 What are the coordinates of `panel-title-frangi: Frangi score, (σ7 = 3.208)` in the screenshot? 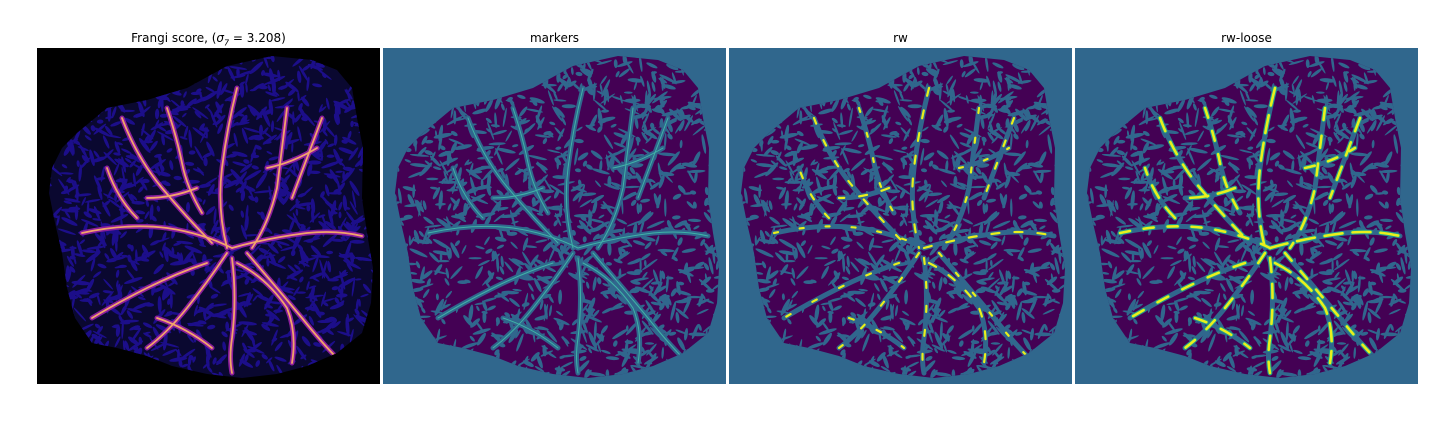 It's located at (208, 39).